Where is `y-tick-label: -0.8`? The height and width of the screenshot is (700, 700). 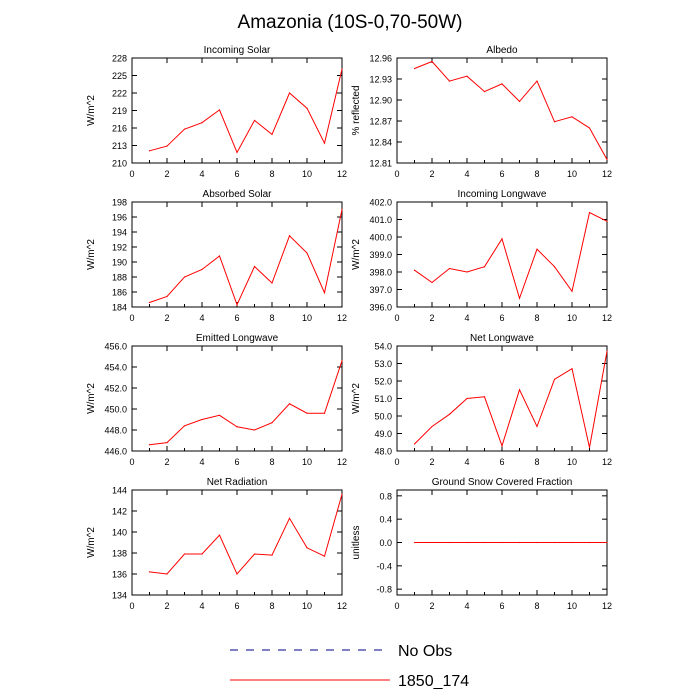 y-tick-label: -0.8 is located at coordinates (384, 590).